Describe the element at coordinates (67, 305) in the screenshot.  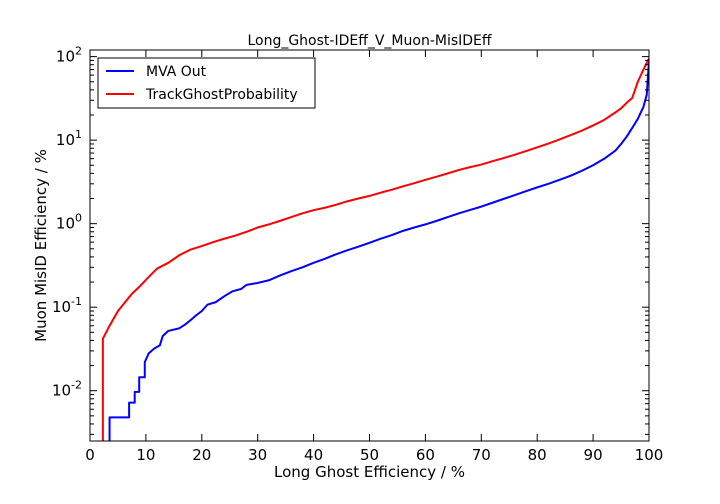
I see `y-tick-label: 10⁻¹` at that location.